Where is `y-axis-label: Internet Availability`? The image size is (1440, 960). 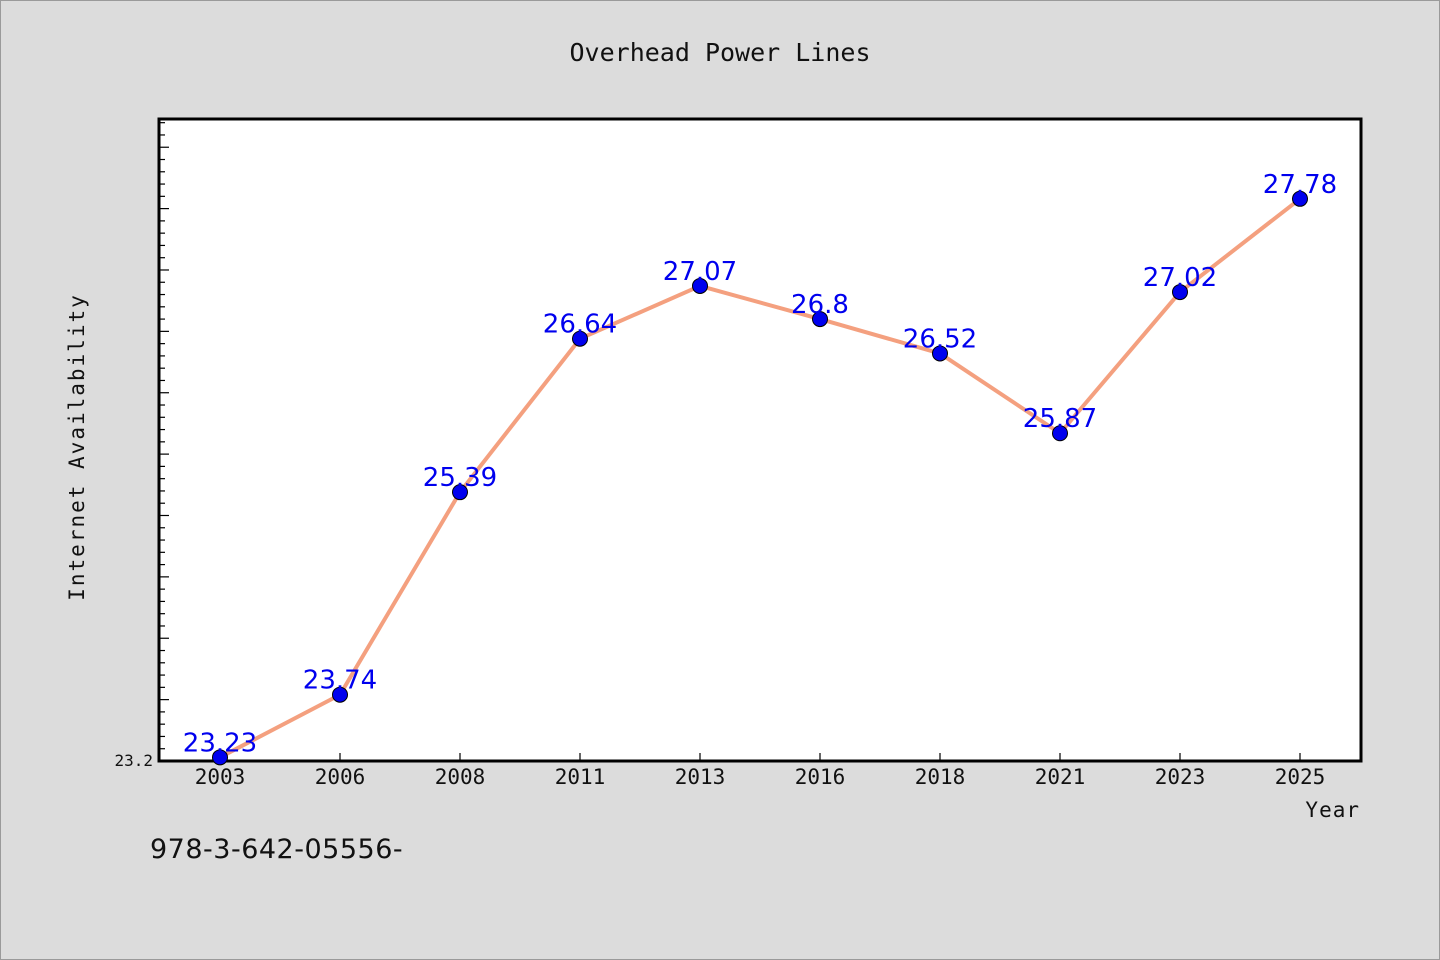
y-axis-label: Internet Availability is located at coordinates (77, 447).